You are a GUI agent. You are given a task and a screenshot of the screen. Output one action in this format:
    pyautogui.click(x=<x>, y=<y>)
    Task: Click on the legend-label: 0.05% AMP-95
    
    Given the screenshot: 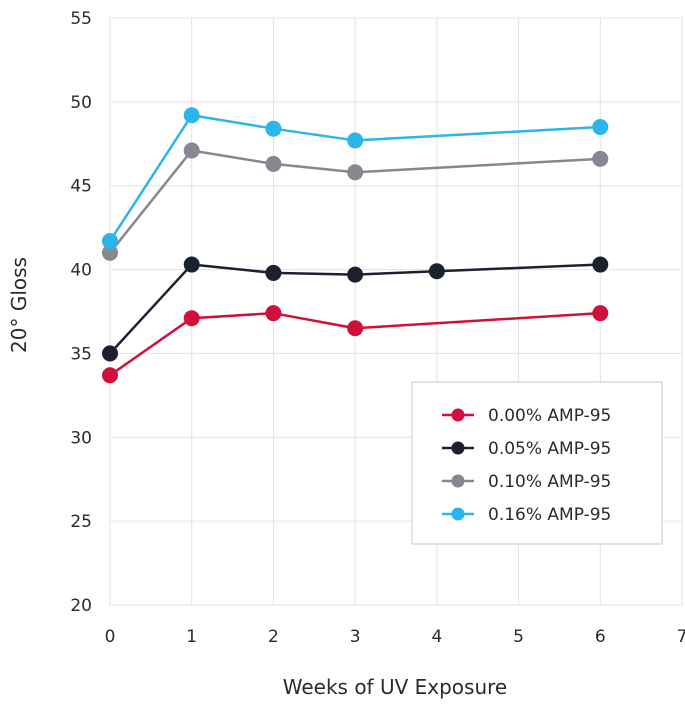 What is the action you would take?
    pyautogui.click(x=549, y=449)
    